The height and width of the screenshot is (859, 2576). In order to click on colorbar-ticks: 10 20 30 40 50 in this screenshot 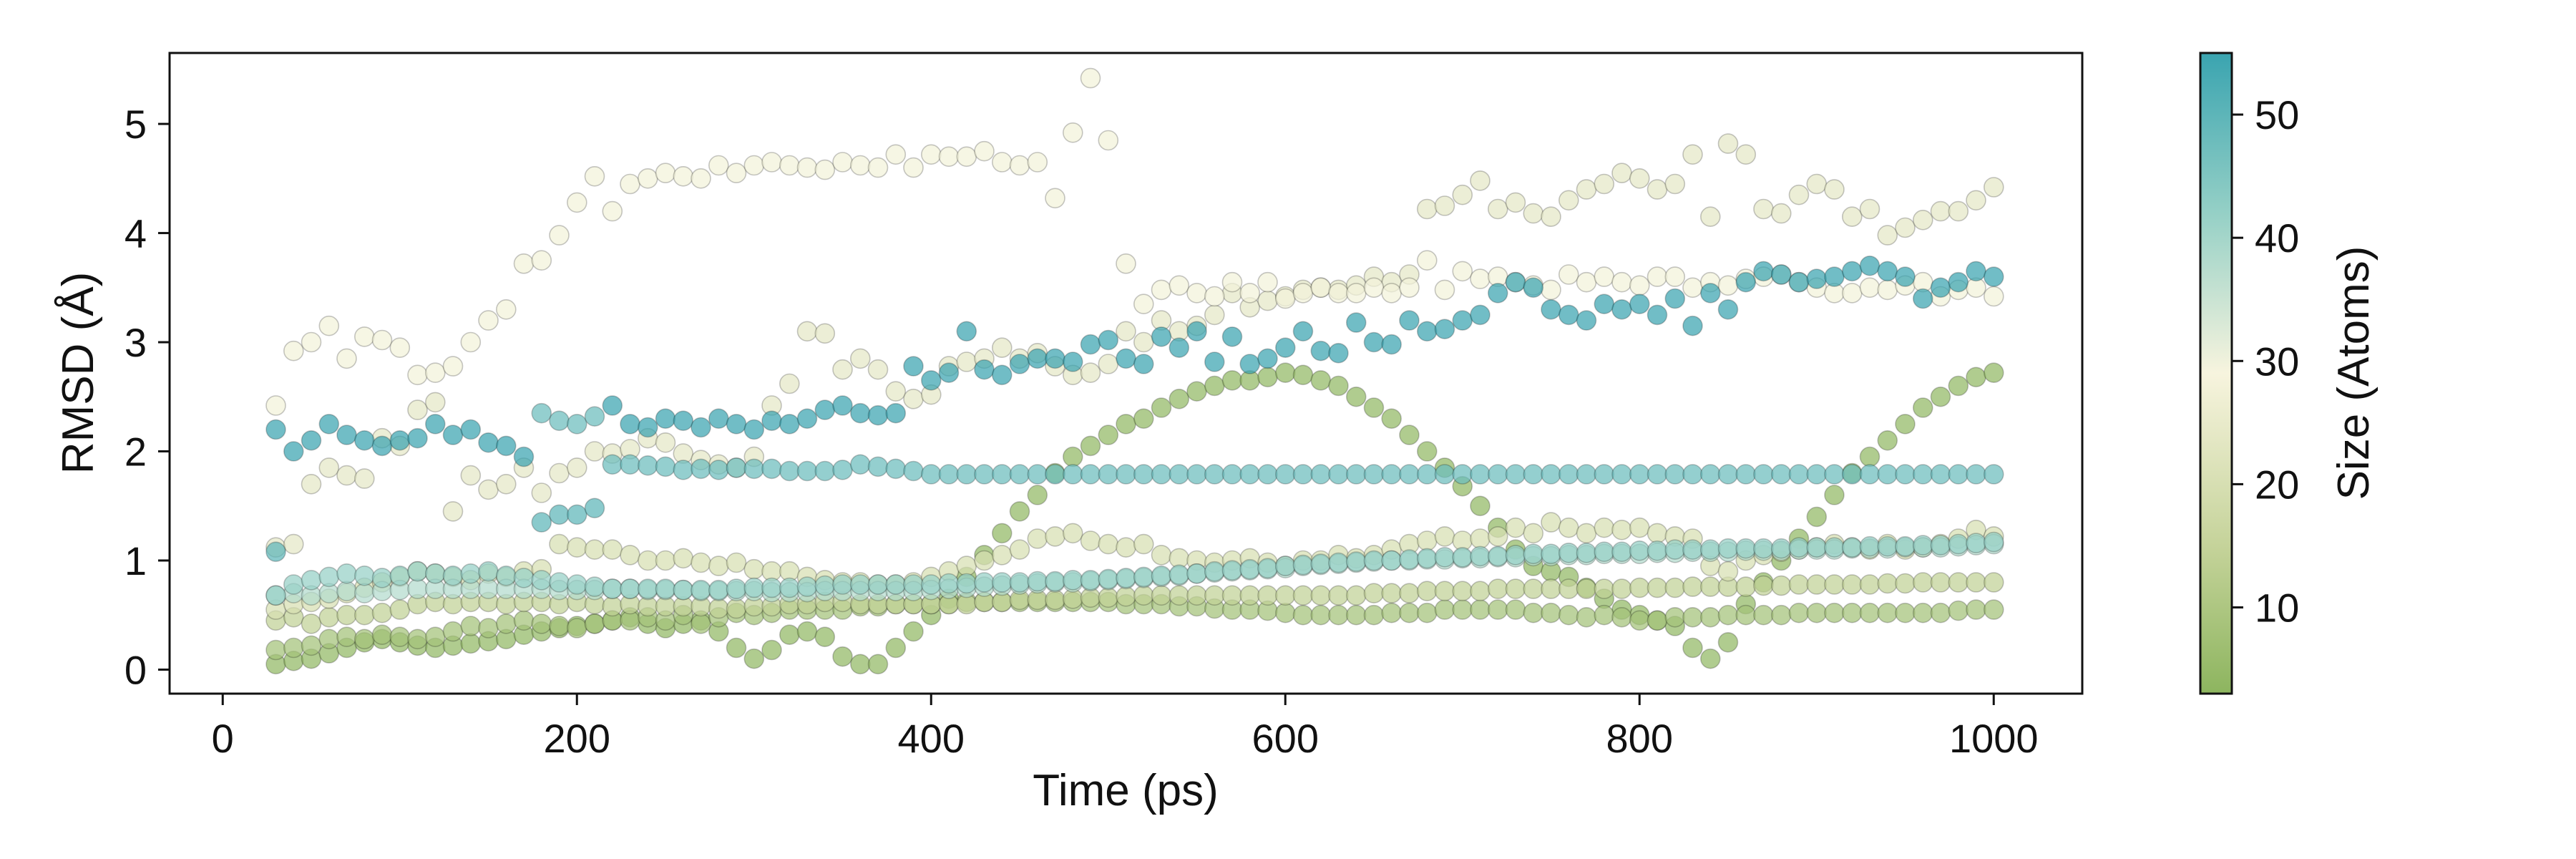, I will do `click(2265, 361)`.